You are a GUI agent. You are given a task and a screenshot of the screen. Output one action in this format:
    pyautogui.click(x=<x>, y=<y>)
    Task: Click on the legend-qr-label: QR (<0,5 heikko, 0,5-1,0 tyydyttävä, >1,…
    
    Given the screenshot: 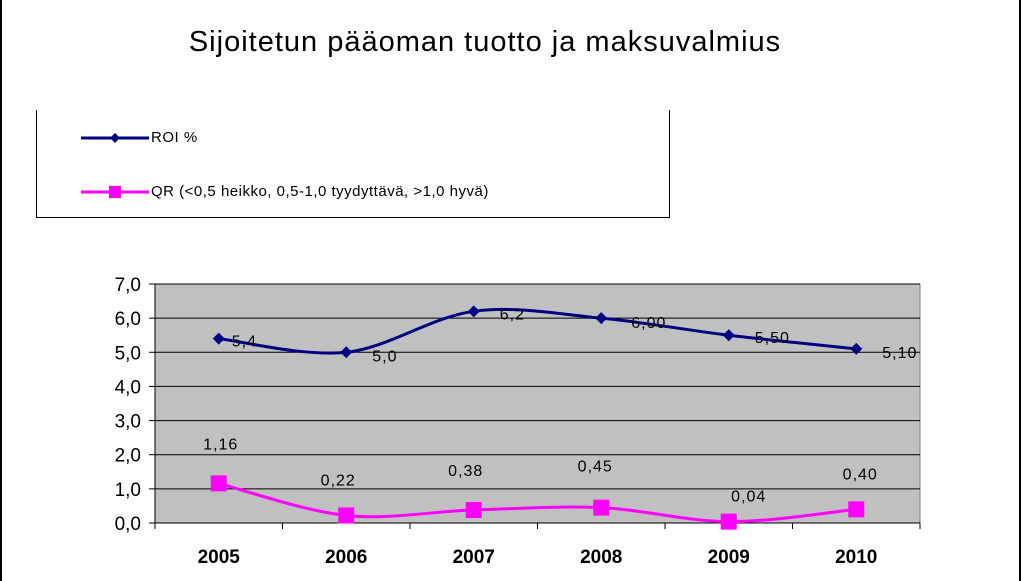 What is the action you would take?
    pyautogui.click(x=320, y=191)
    